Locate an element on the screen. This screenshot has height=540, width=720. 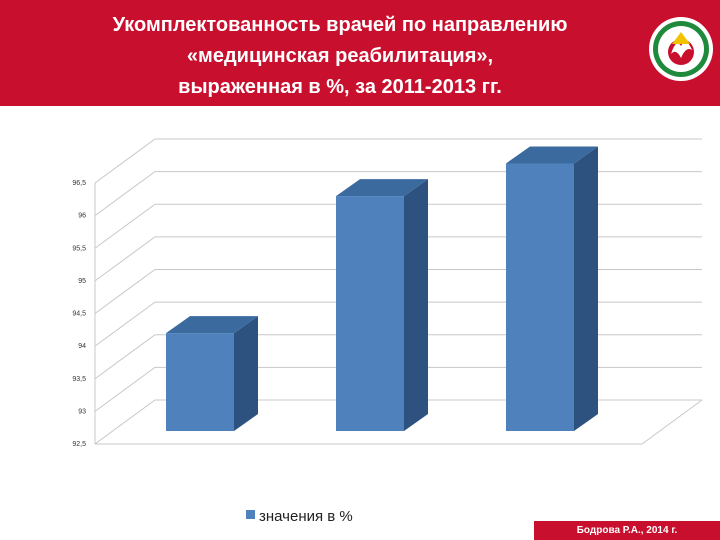
y-tick-label: 96 is located at coordinates (82, 216).